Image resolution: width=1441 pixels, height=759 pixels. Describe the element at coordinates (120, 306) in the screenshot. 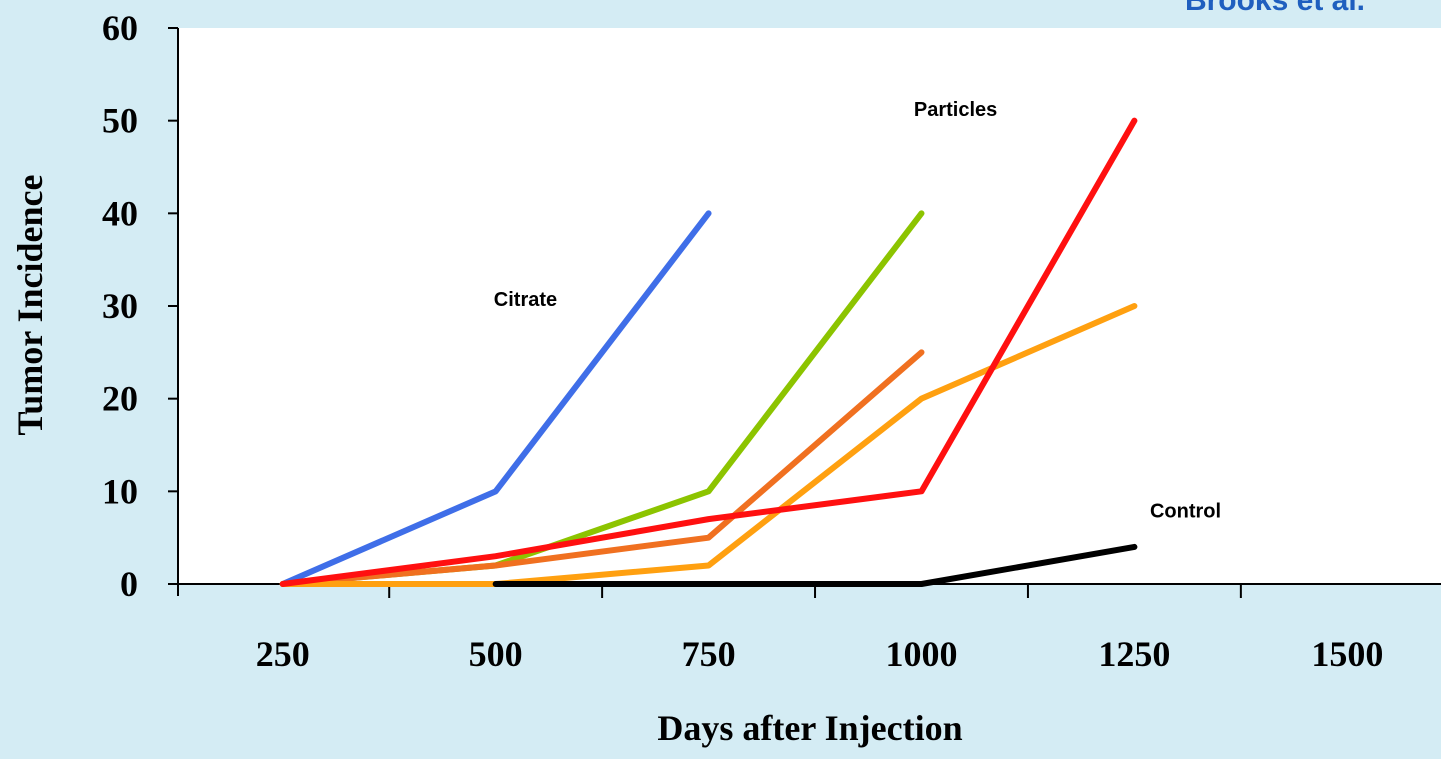

I see `y-tick-label: 30` at that location.